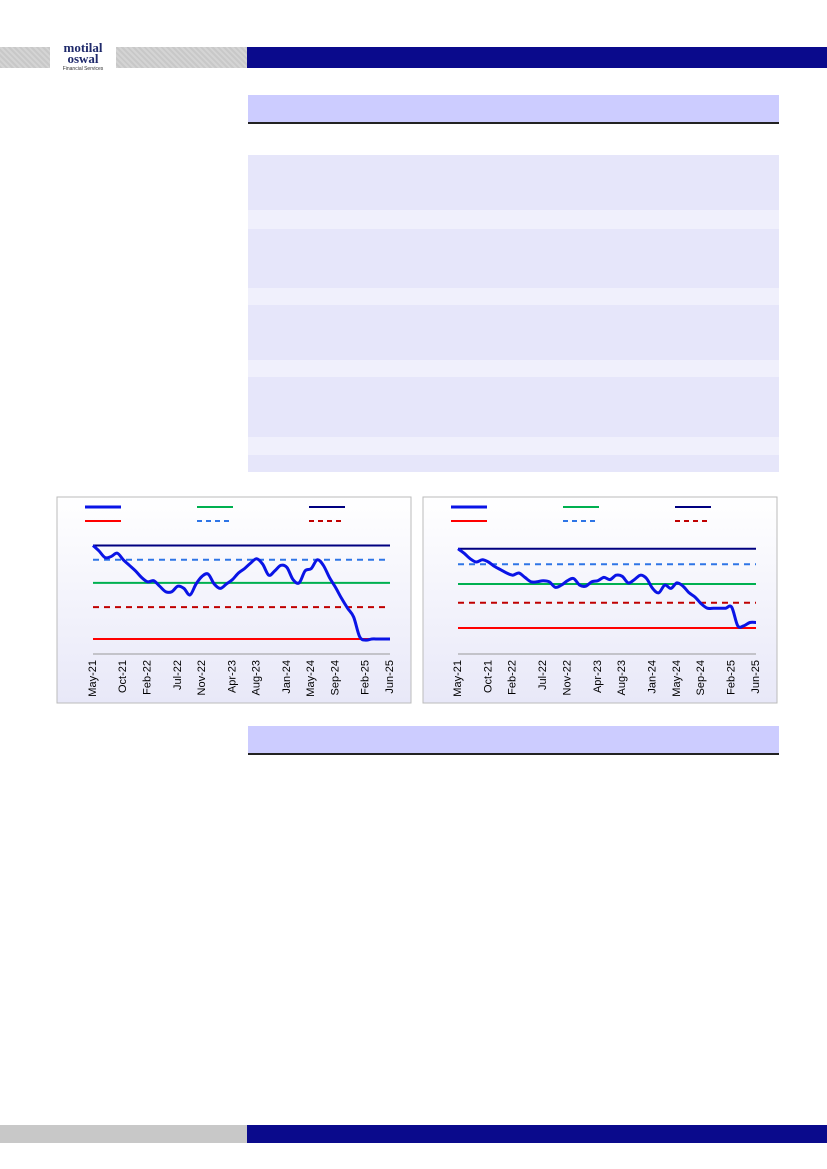 This screenshot has width=827, height=1169. Describe the element at coordinates (537, 1134) in the screenshot. I see `footer-navy-bar` at that location.